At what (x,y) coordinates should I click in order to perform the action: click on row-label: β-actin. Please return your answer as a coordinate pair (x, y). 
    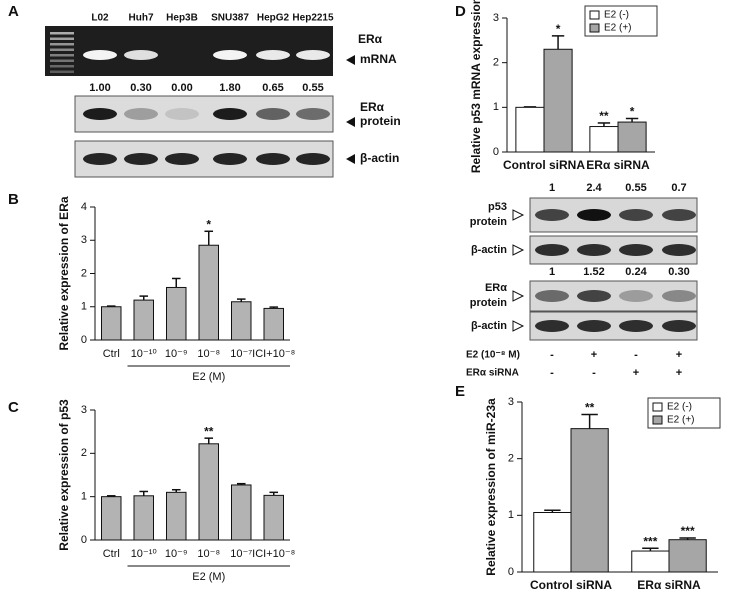
    Looking at the image, I should click on (489, 250).